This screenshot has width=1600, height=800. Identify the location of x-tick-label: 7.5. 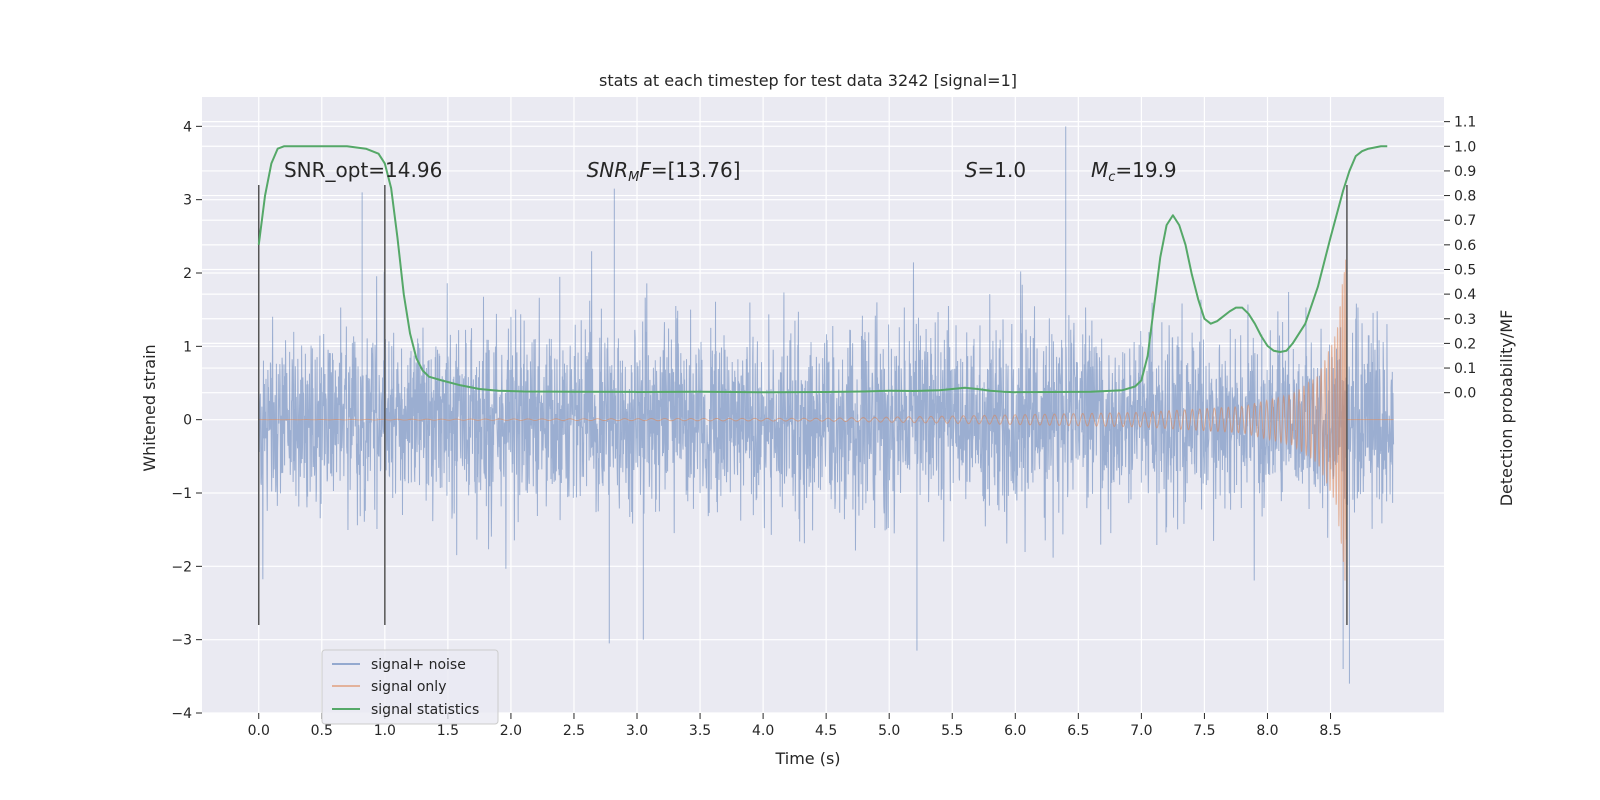
(1204, 731).